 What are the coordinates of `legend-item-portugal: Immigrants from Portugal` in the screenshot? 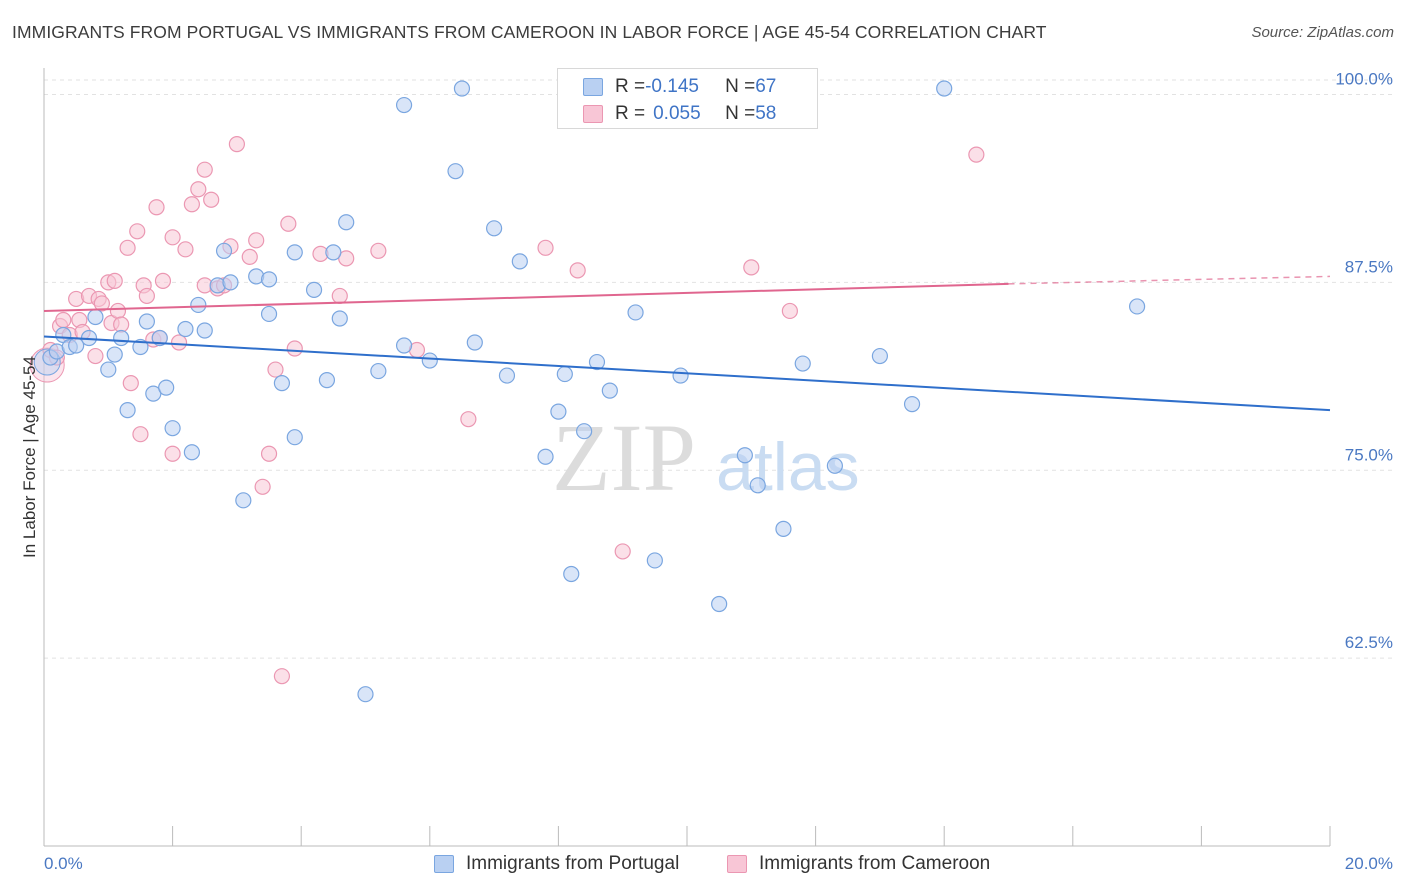 It's located at (556, 864).